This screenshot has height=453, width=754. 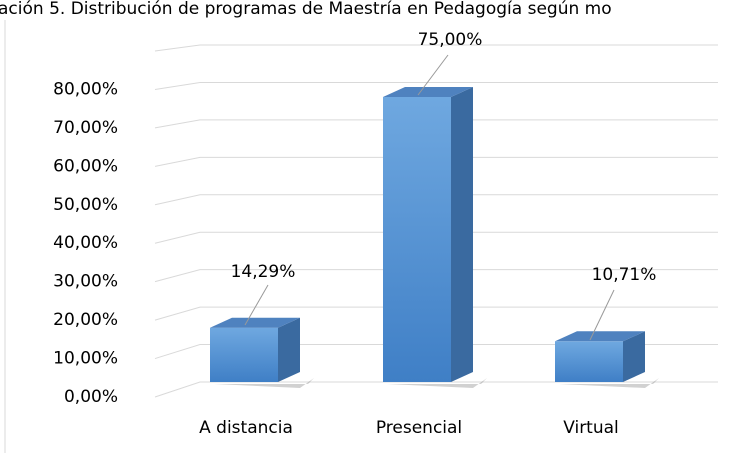 I want to click on data-label: 10,71%, so click(x=624, y=275).